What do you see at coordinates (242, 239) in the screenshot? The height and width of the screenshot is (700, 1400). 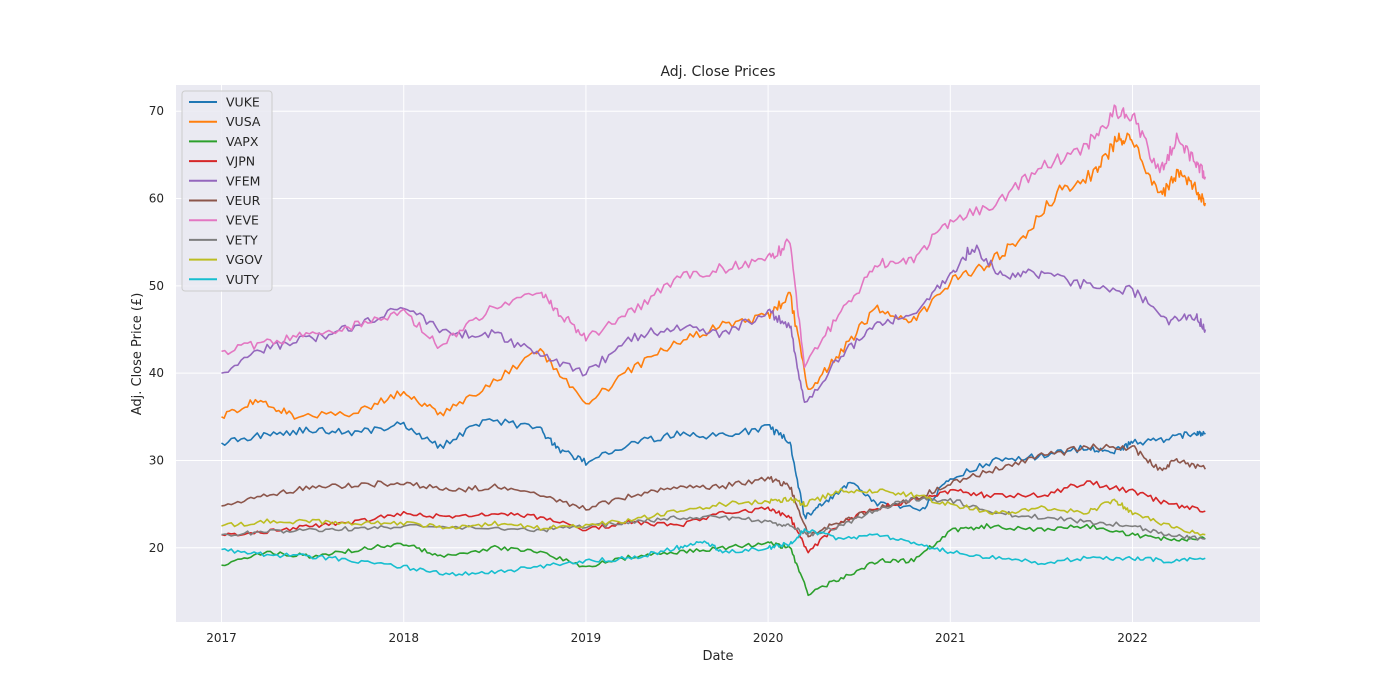 I see `legend-label: VETY` at bounding box center [242, 239].